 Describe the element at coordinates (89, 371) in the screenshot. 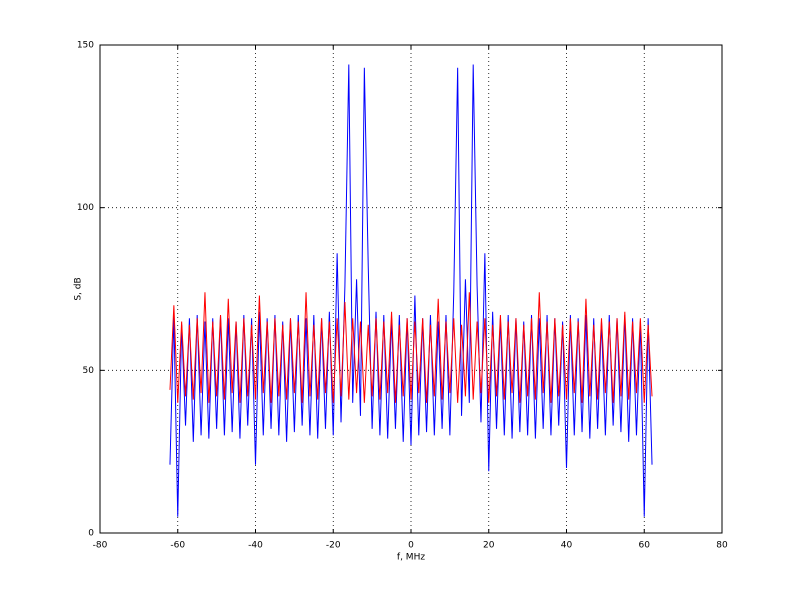

I see `y-tick-label: 50` at that location.